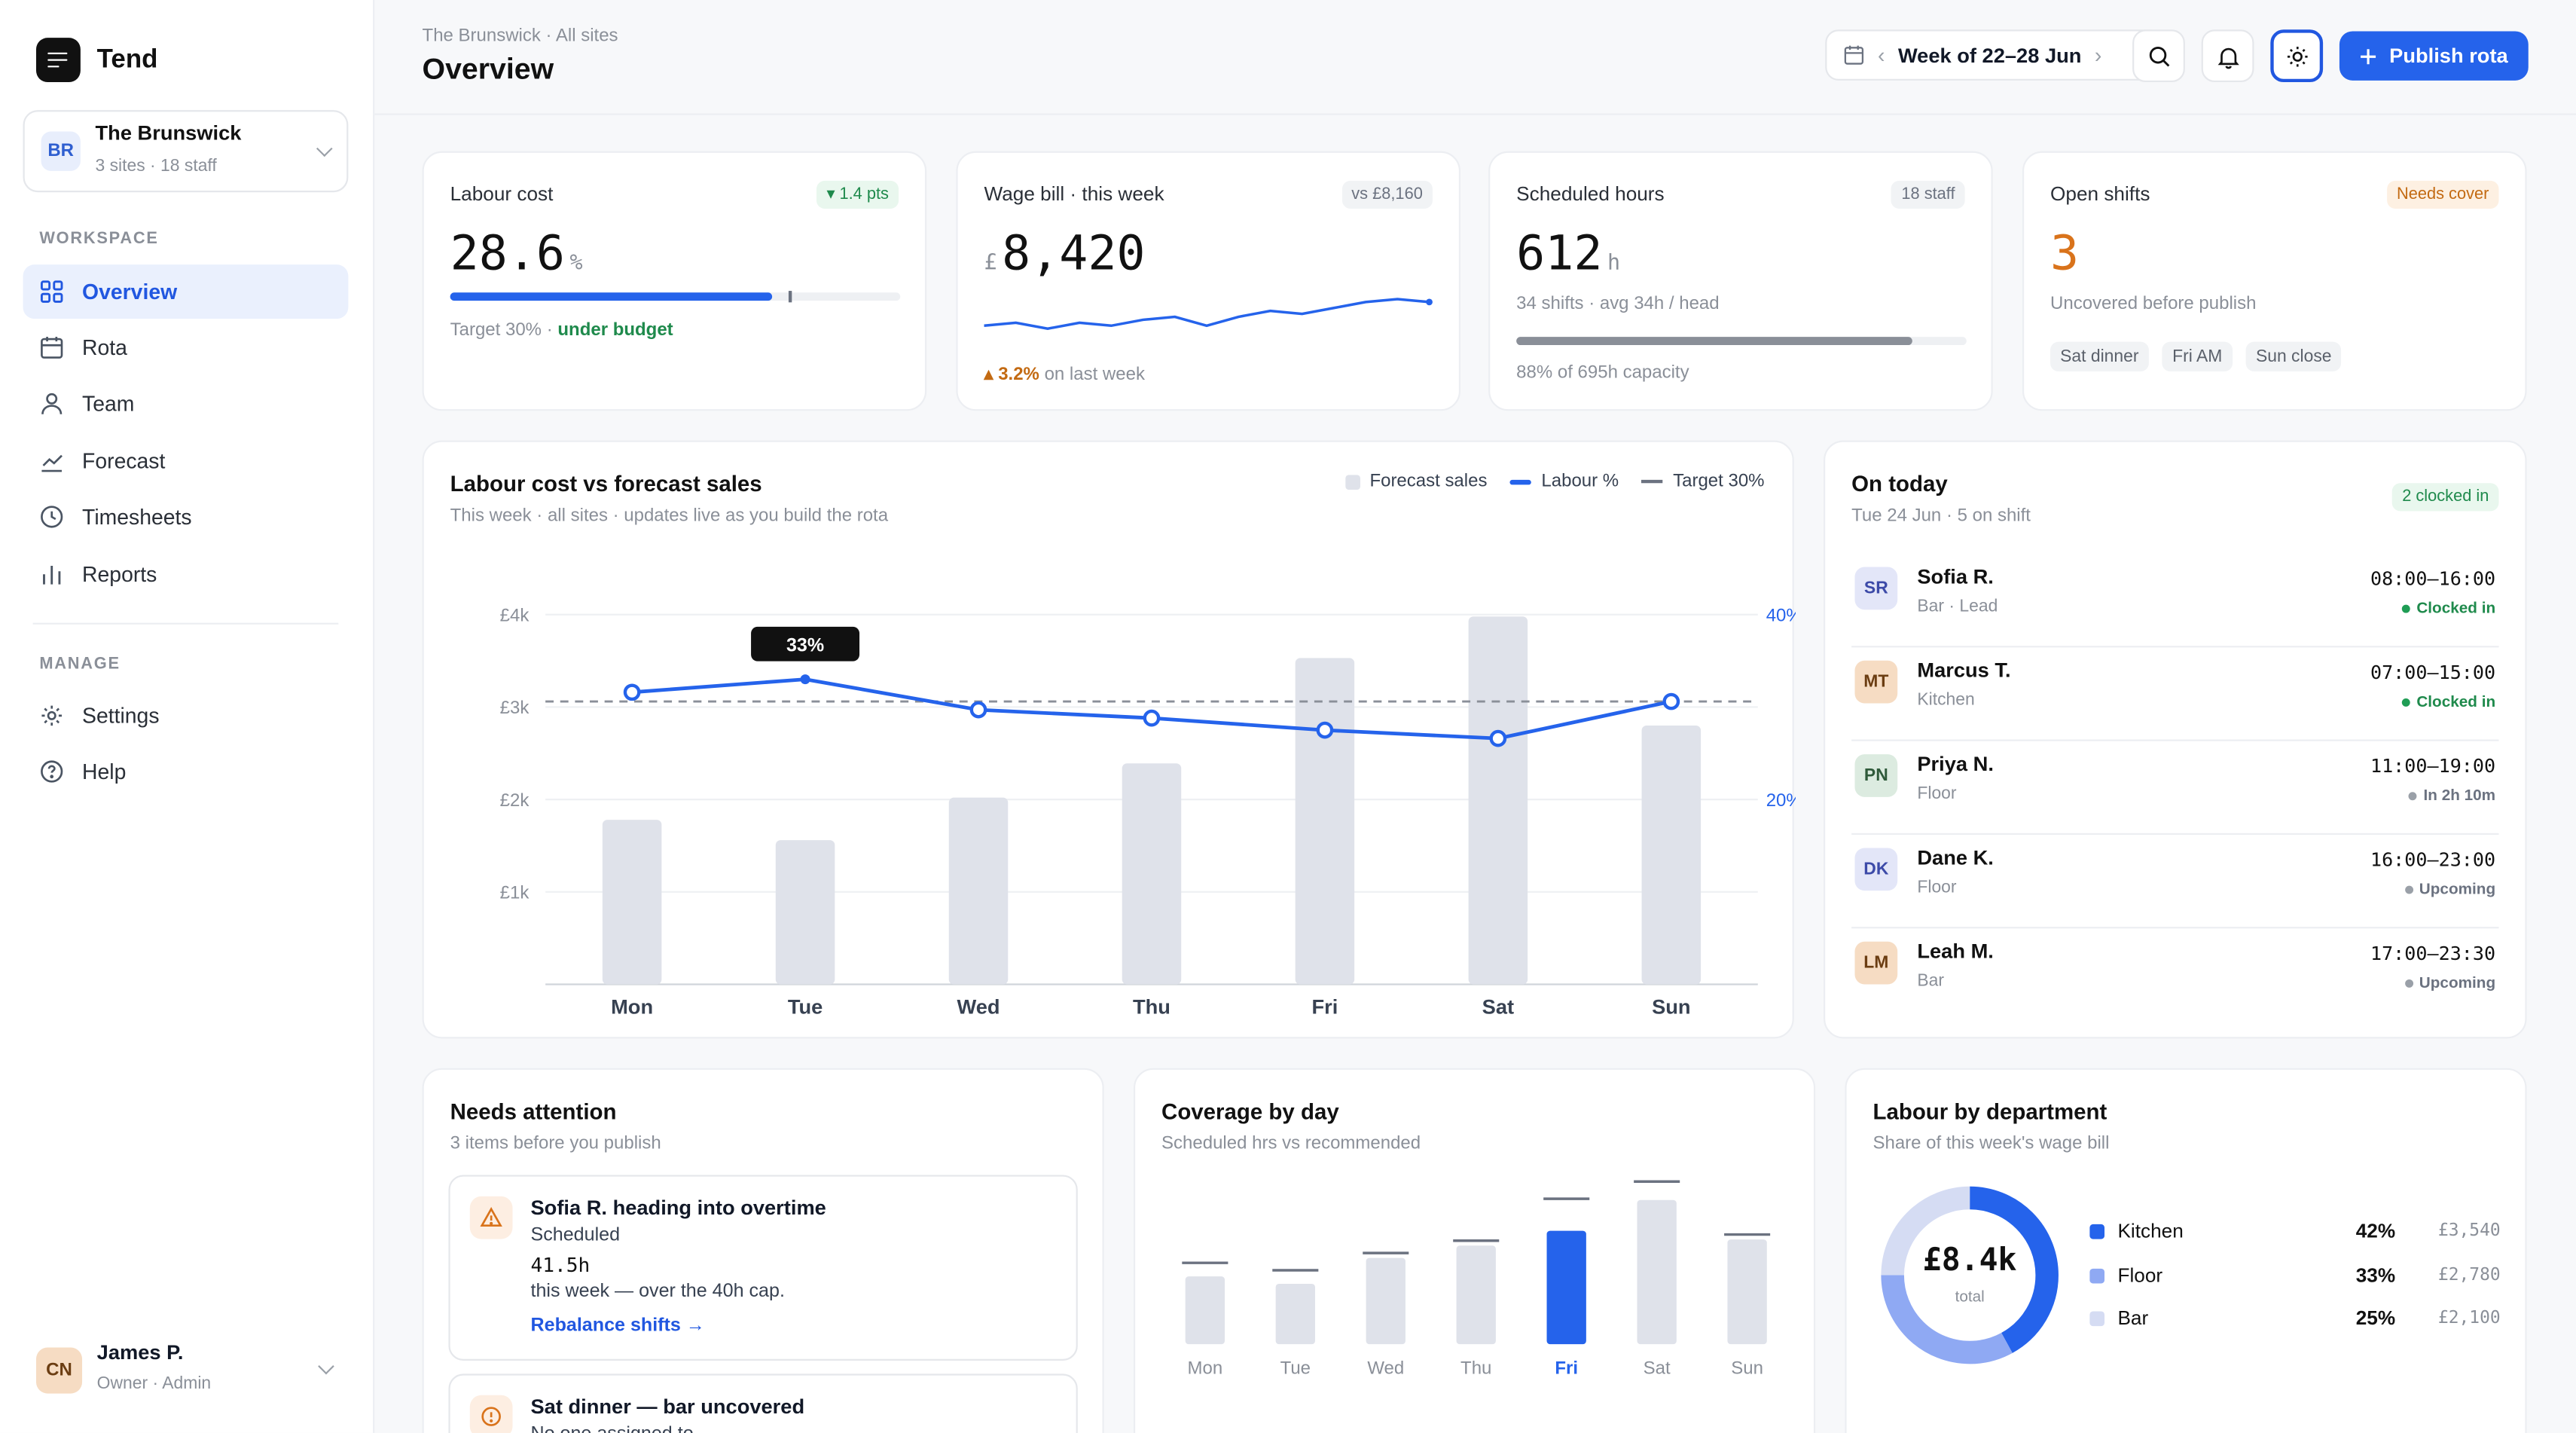 The width and height of the screenshot is (2576, 1433). Describe the element at coordinates (1564, 481) in the screenshot. I see `legend-labour: Labour %` at that location.